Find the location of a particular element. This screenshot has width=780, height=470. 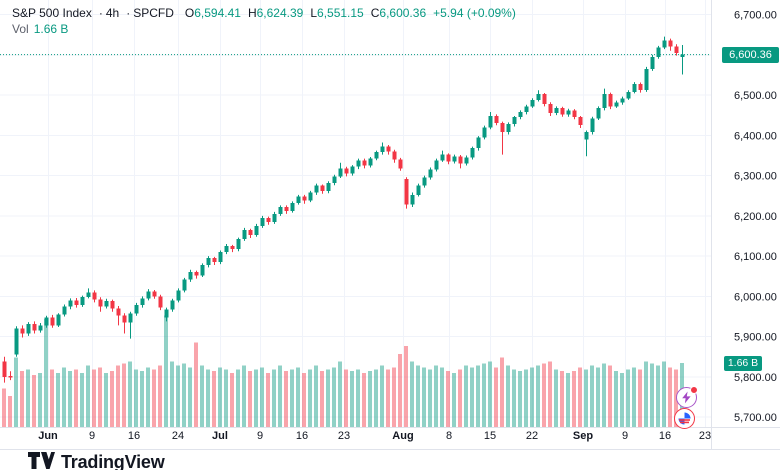

price-axis-label: 6,700.00 is located at coordinates (755, 16).